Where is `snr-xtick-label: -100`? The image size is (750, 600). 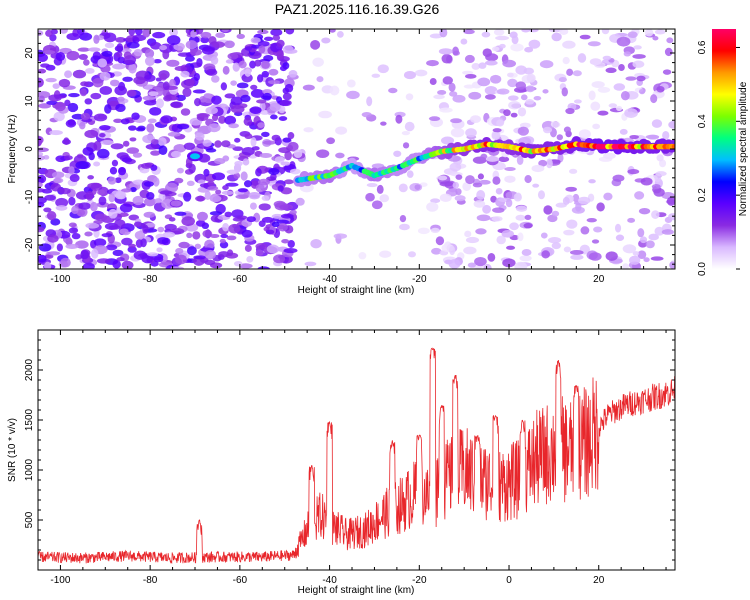
snr-xtick-label: -100 is located at coordinates (60, 580).